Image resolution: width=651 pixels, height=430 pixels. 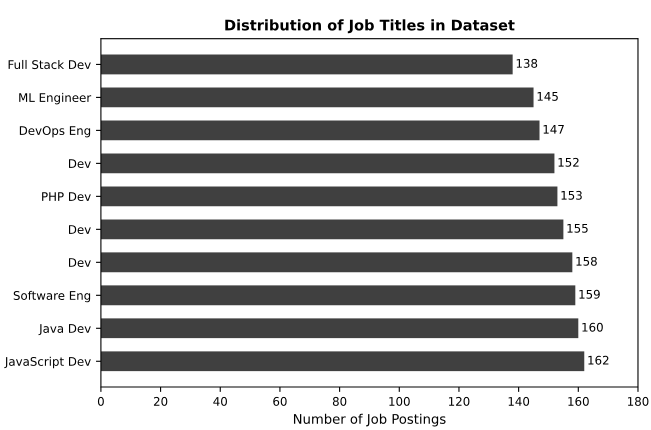 I want to click on data-label: 162, so click(x=598, y=360).